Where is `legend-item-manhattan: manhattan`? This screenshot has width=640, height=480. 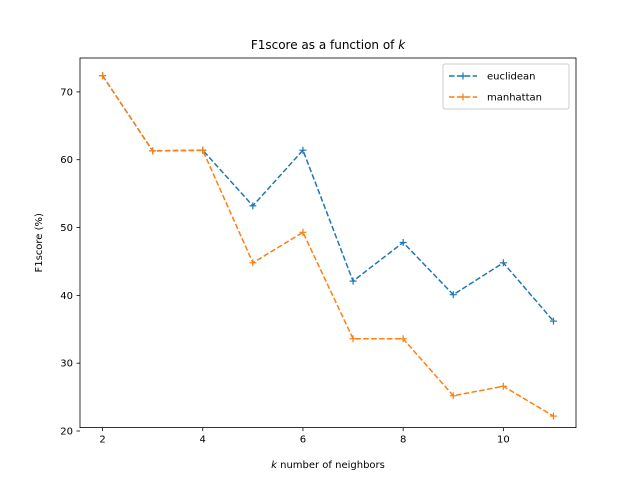 legend-item-manhattan: manhattan is located at coordinates (495, 98).